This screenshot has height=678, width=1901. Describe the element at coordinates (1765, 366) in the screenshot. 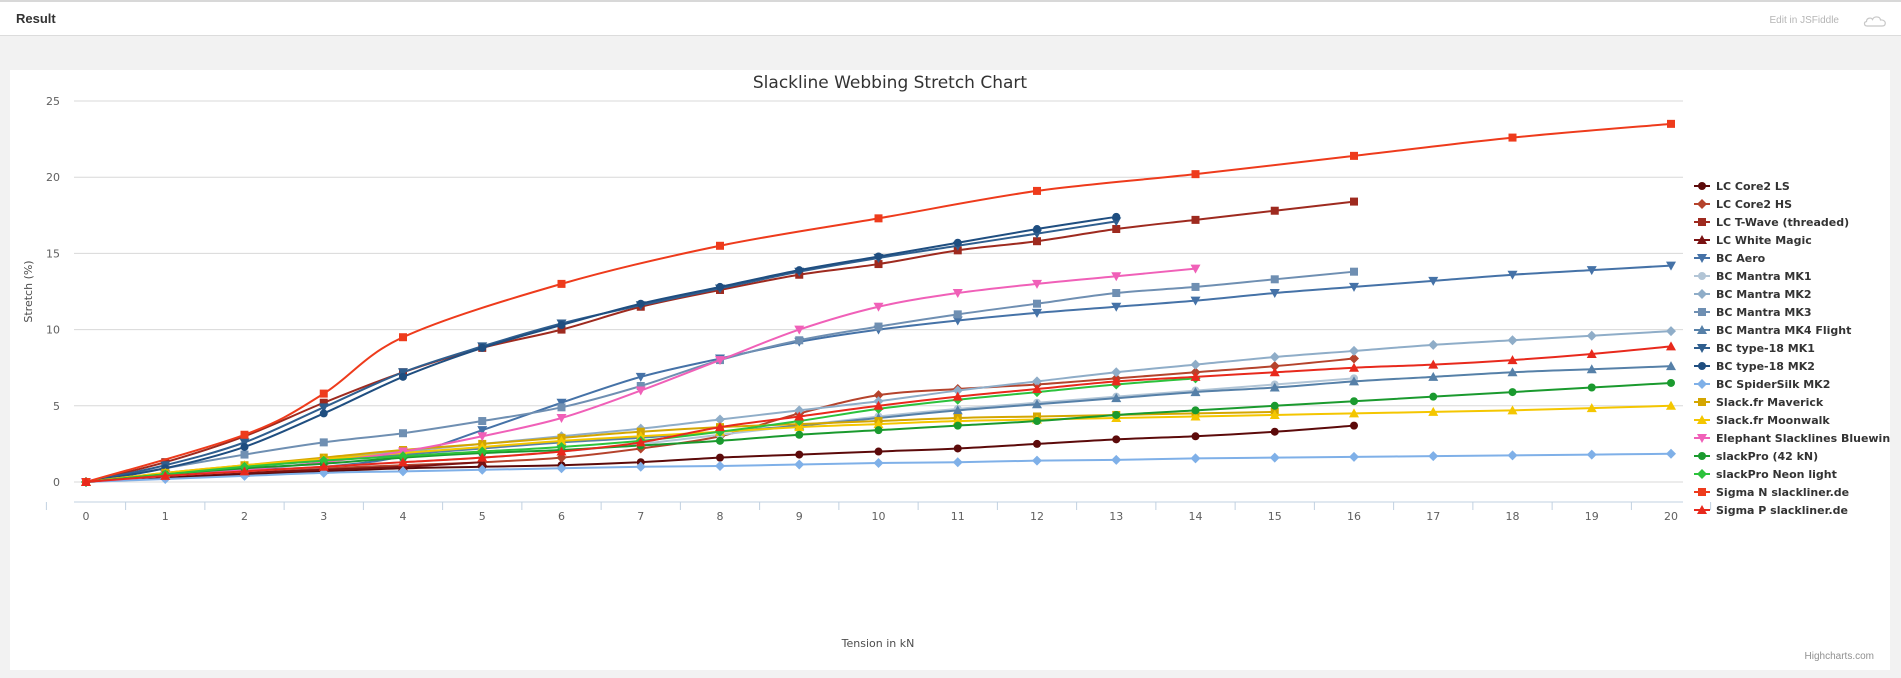

I see `legend-label: BC type-18 MK2` at that location.